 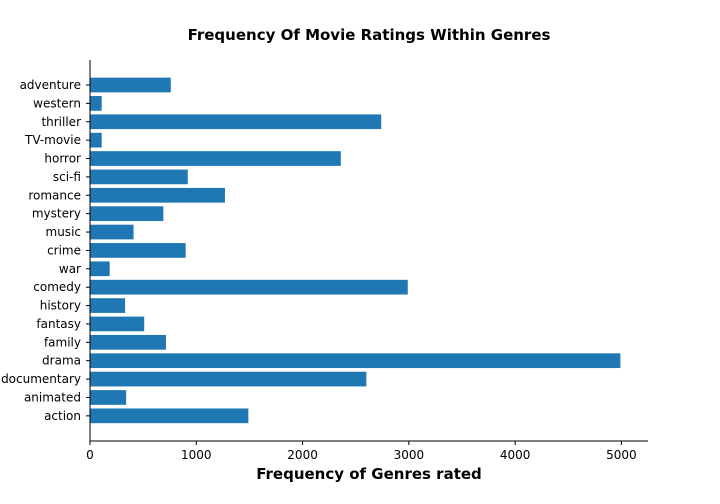 What do you see at coordinates (100, 269) in the screenshot?
I see `bar-war` at bounding box center [100, 269].